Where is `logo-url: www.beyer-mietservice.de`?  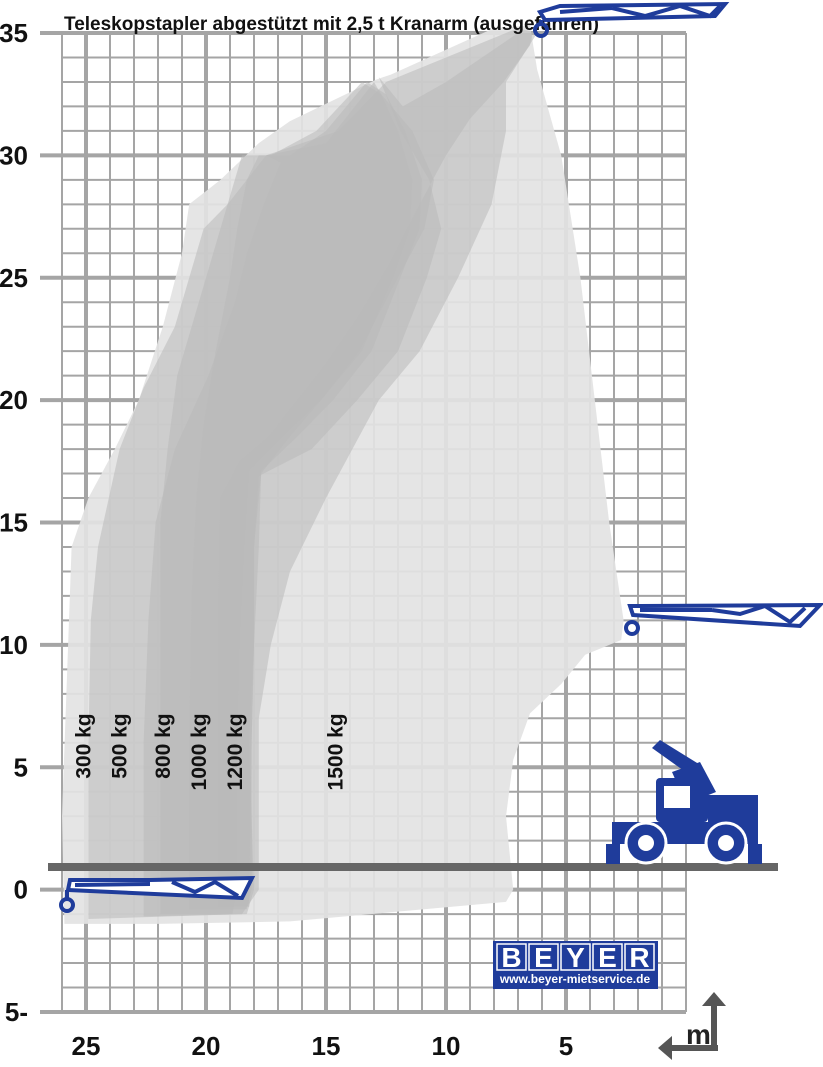
logo-url: www.beyer-mietservice.de is located at coordinates (575, 979).